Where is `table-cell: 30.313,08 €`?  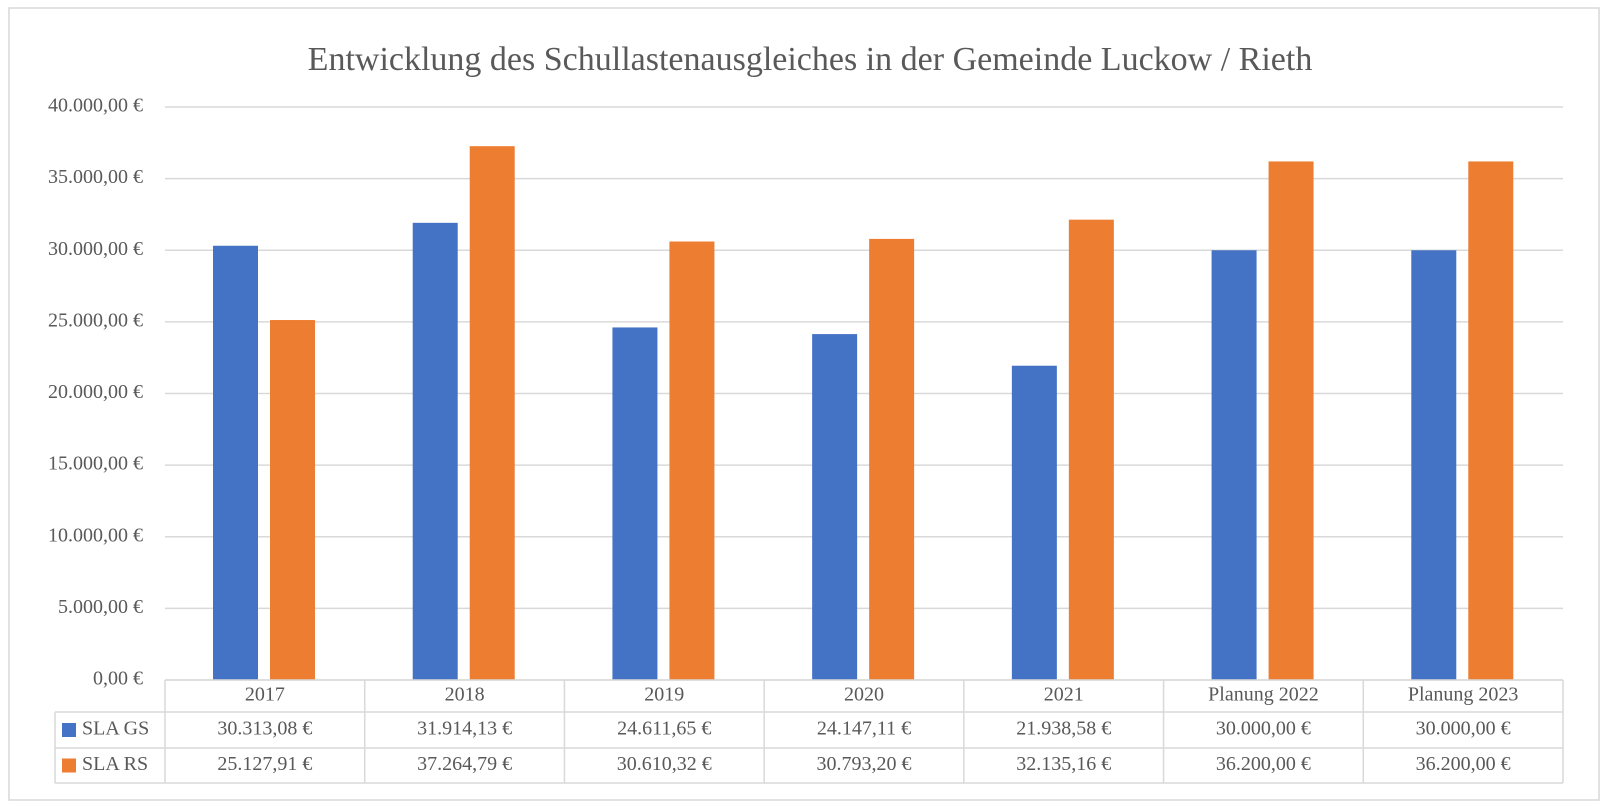 table-cell: 30.313,08 € is located at coordinates (264, 729).